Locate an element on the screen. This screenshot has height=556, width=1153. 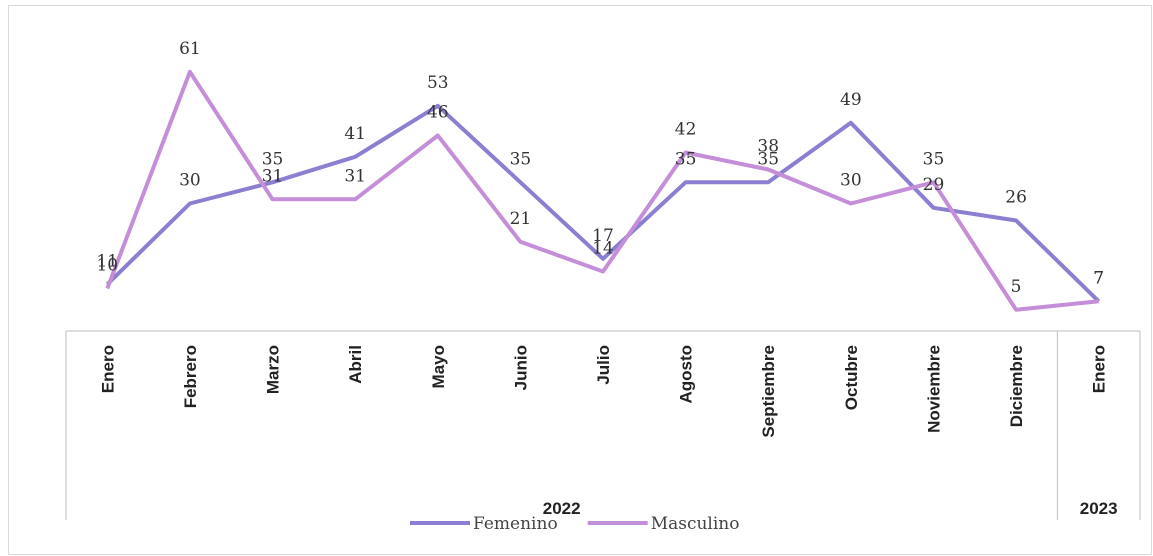
data-label: 5 is located at coordinates (1016, 287).